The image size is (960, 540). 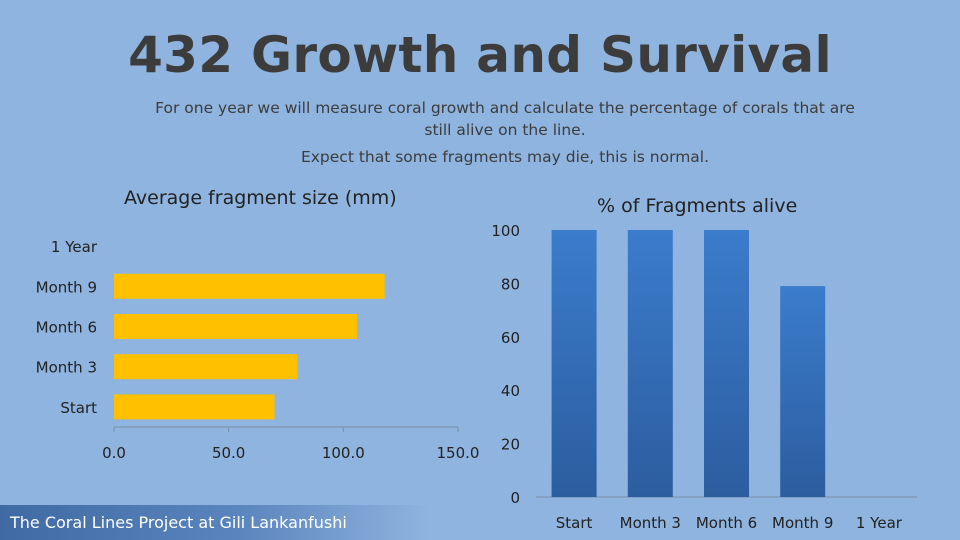 I want to click on bar-x-tick-label: 150.0, so click(x=458, y=453).